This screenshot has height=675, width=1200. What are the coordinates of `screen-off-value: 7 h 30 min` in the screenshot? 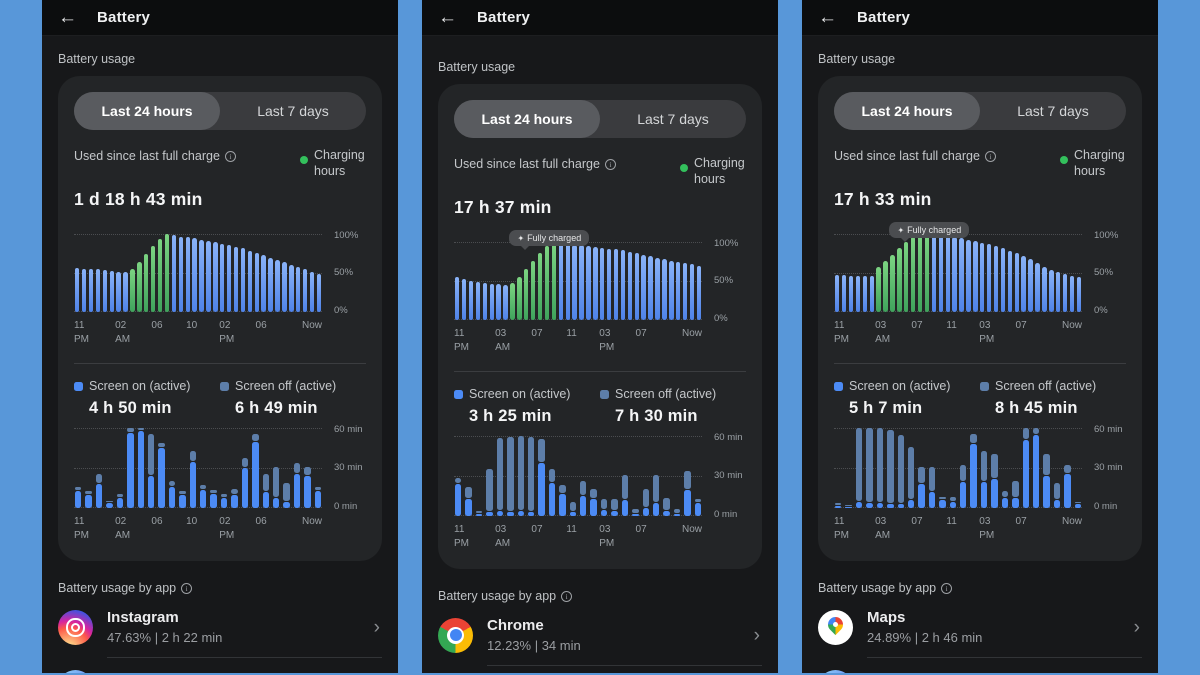 It's located at (656, 416).